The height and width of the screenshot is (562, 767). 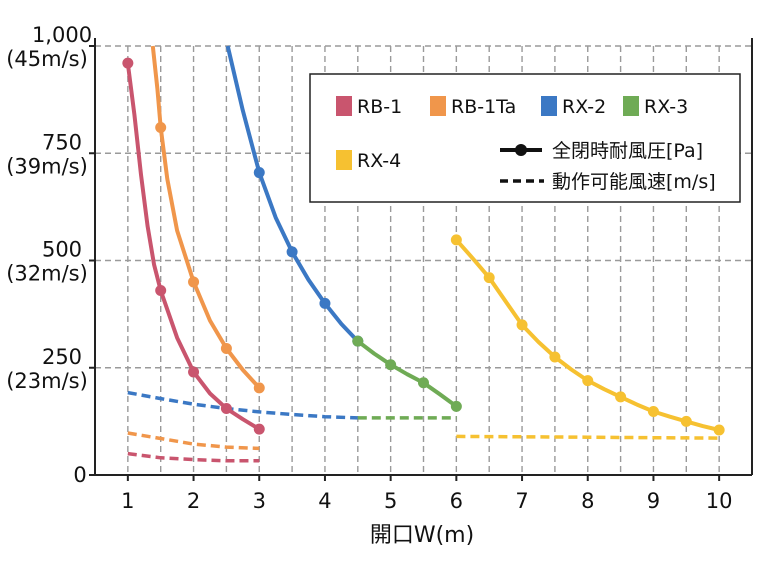 I want to click on x-tick-label: 2, so click(x=193, y=501).